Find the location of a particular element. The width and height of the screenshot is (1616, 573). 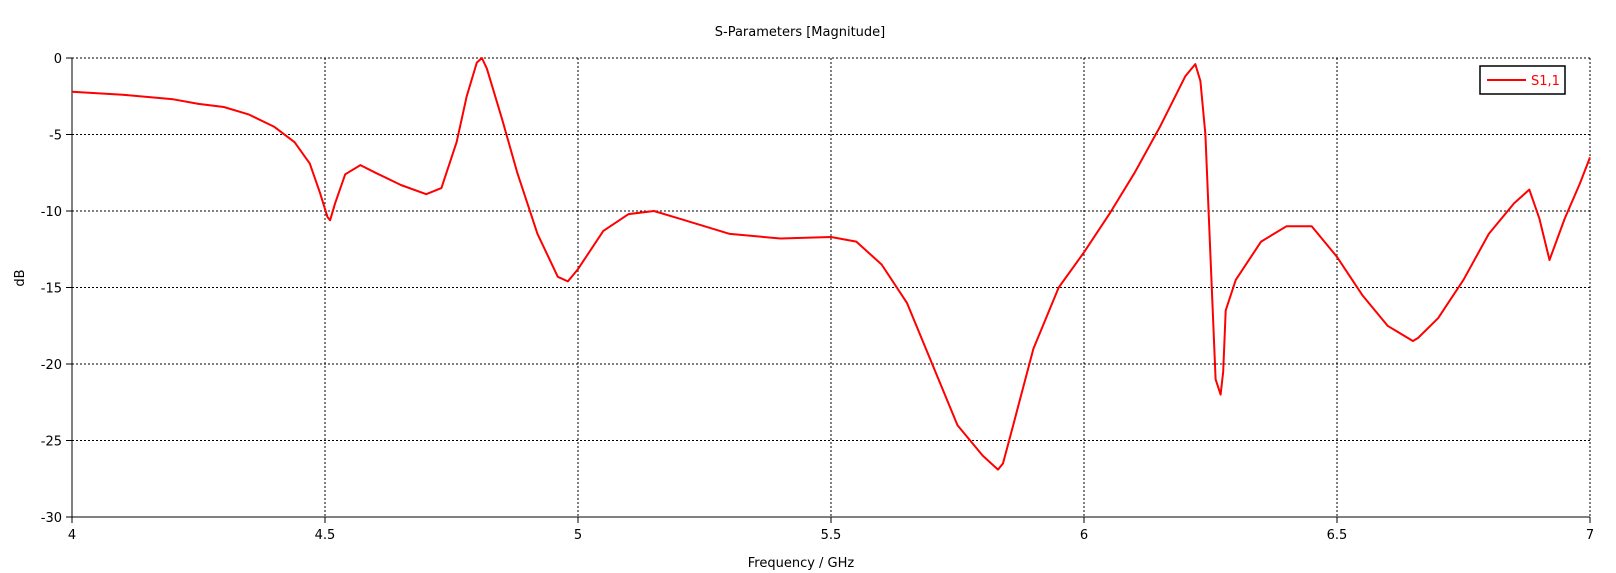

y-tick-label: -20 is located at coordinates (51, 365).